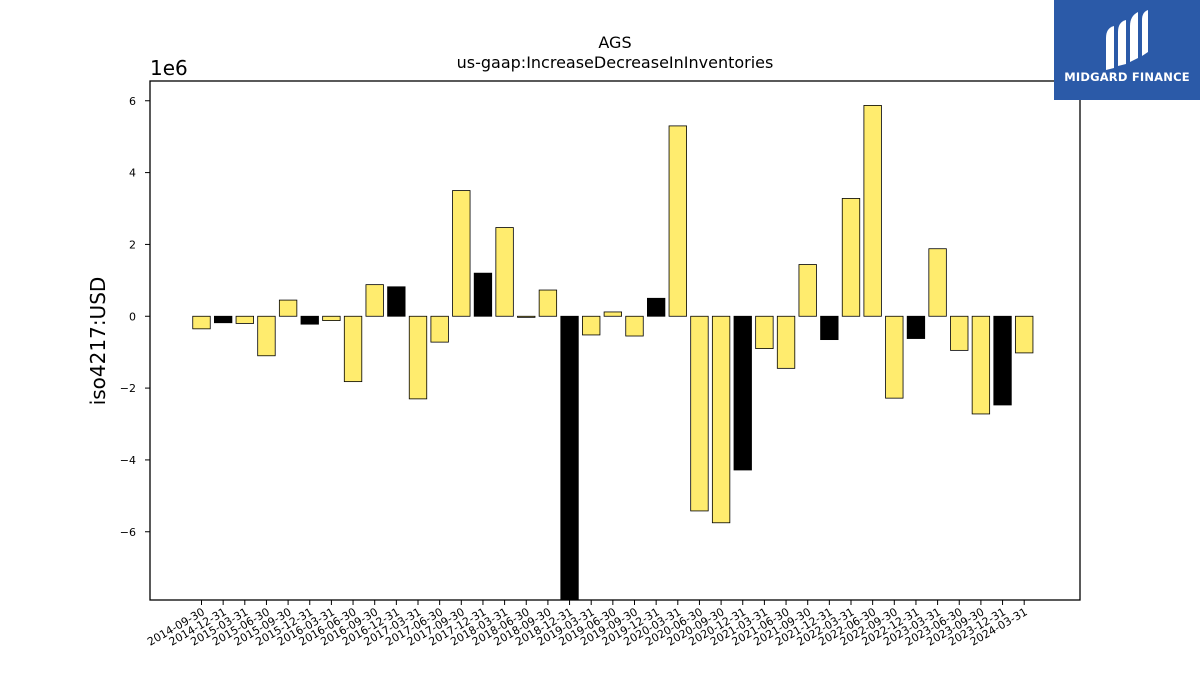 Image resolution: width=1200 pixels, height=675 pixels. Describe the element at coordinates (132, 173) in the screenshot. I see `y-tick-label: 4` at that location.